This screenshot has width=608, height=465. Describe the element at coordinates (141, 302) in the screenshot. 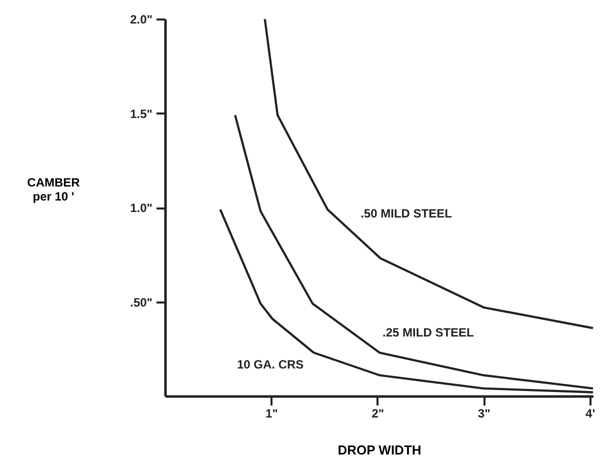

I see `y-tick-label: .50"` at that location.